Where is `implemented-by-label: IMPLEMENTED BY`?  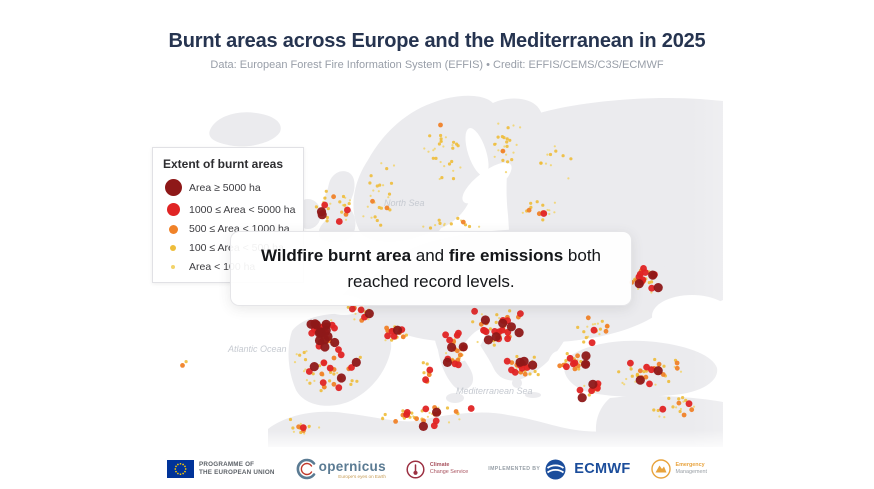
implemented-by-label: IMPLEMENTED BY is located at coordinates (514, 469).